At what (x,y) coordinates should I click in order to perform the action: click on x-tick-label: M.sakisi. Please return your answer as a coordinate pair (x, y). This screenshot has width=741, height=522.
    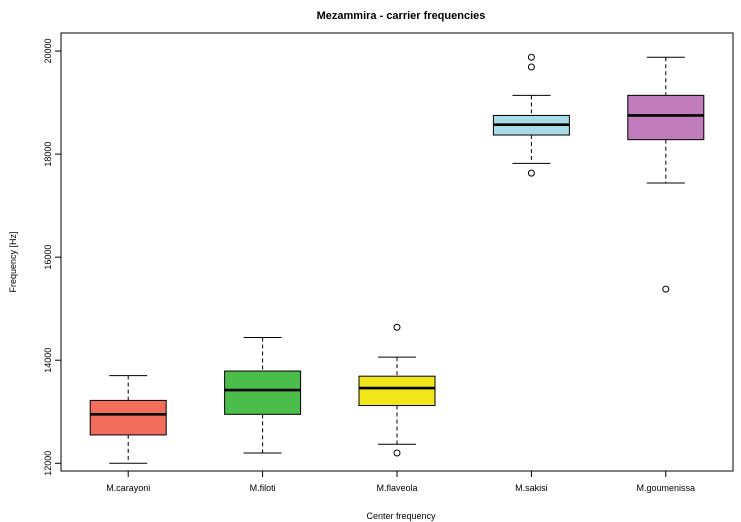
    Looking at the image, I should click on (531, 488).